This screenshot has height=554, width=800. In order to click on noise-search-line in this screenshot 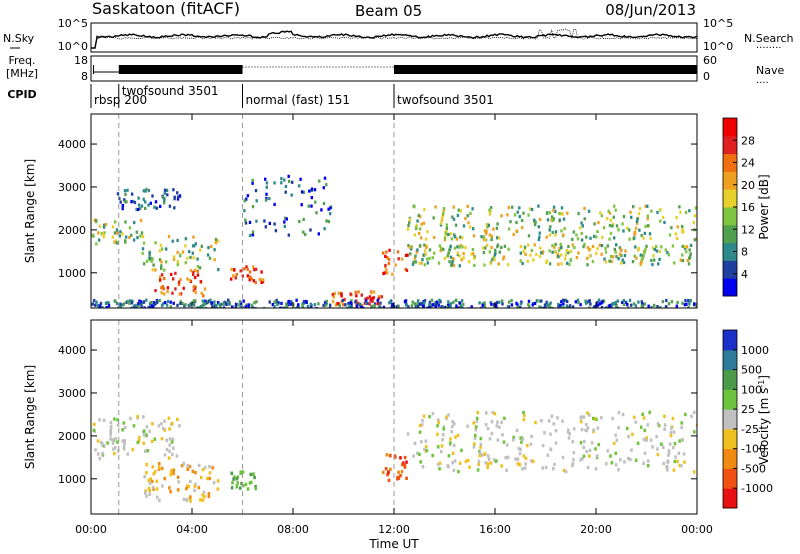, I will do `click(394, 38)`.